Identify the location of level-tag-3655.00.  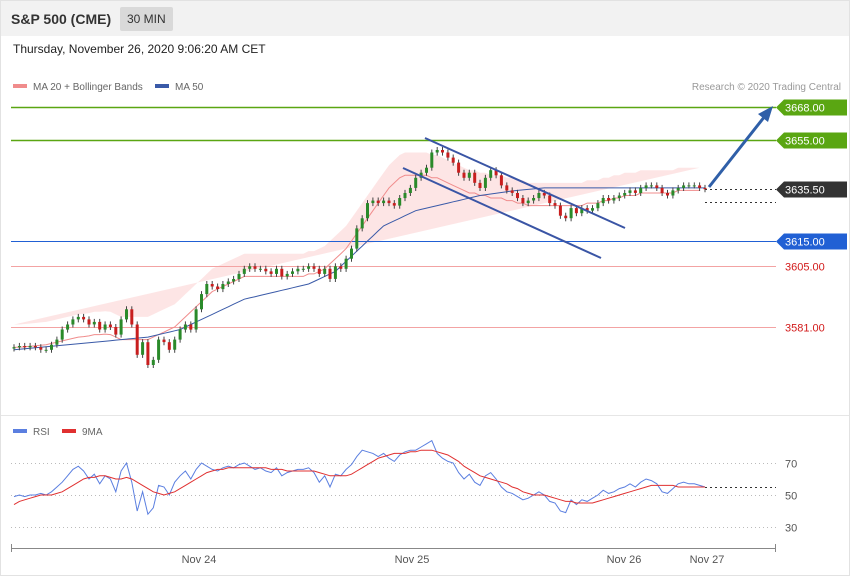
(811, 140).